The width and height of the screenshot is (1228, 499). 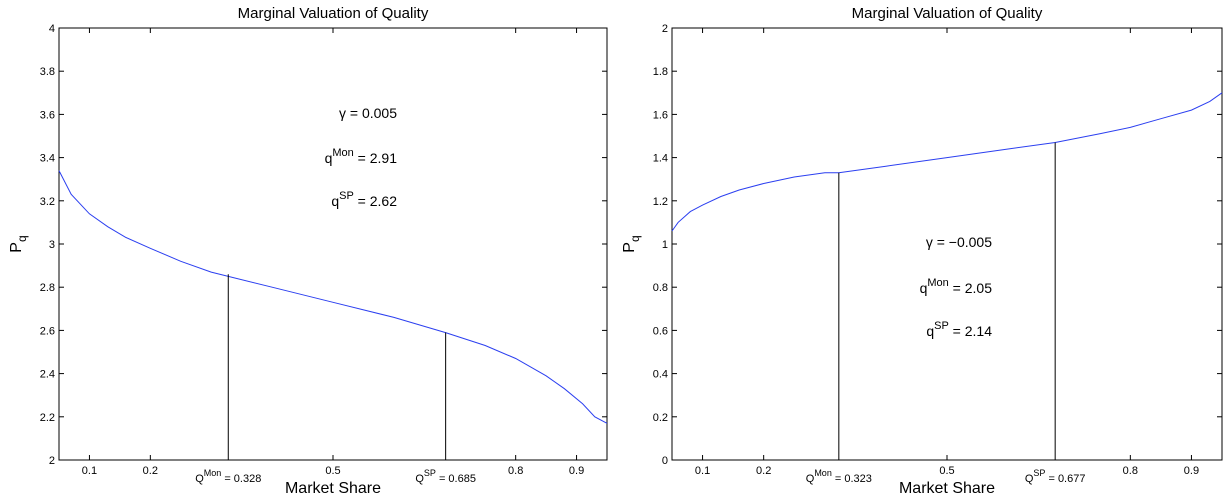 I want to click on y-tick-label: 0.8, so click(x=660, y=288).